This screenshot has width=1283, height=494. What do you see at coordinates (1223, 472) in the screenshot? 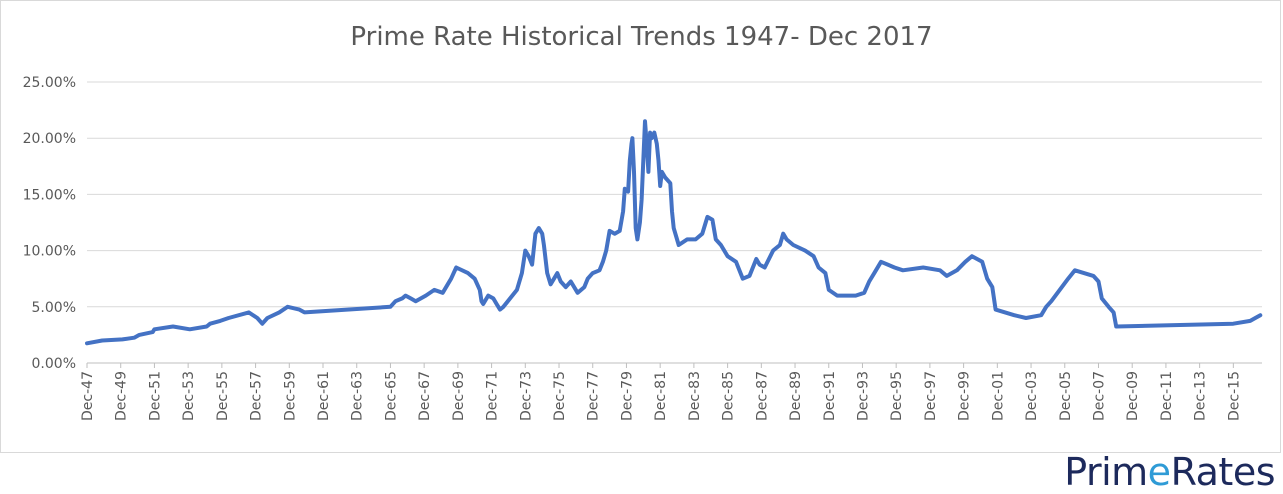
I see `logo-text-rates: Rates` at bounding box center [1223, 472].